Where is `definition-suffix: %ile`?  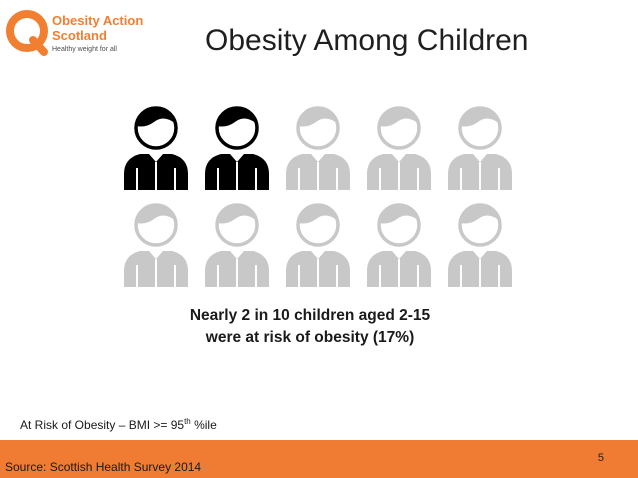 definition-suffix: %ile is located at coordinates (203, 425).